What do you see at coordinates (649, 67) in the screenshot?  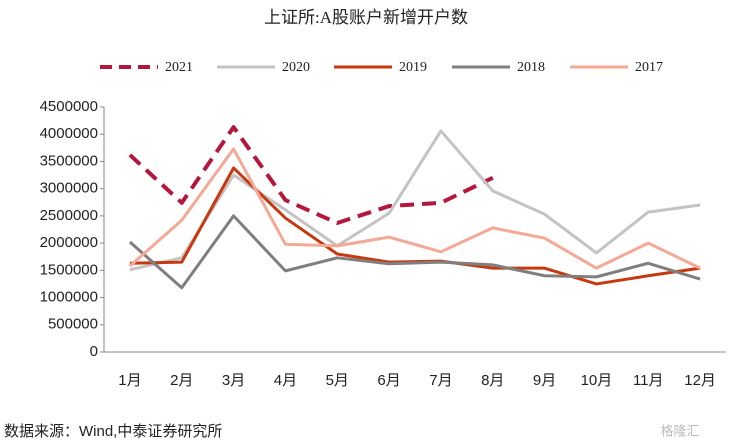 I see `legend-label: 2017` at bounding box center [649, 67].